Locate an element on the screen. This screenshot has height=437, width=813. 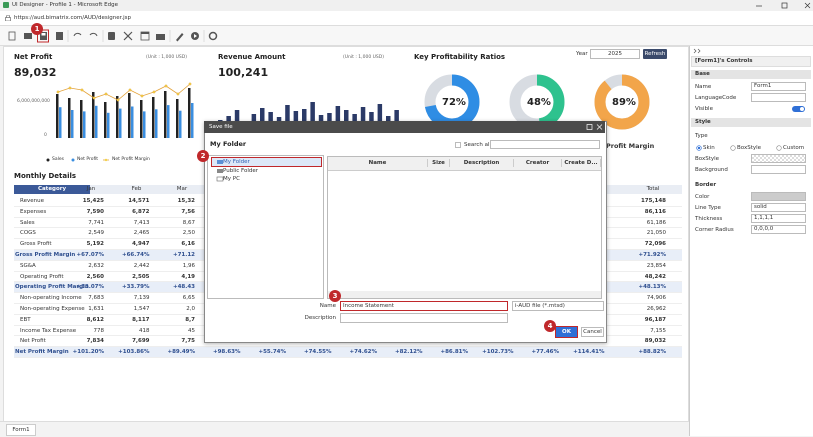
row-label: EBT is located at coordinates (25, 319).